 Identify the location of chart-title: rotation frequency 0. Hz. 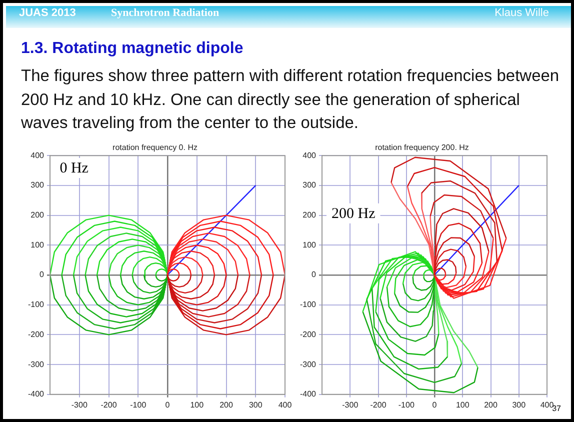
(155, 147).